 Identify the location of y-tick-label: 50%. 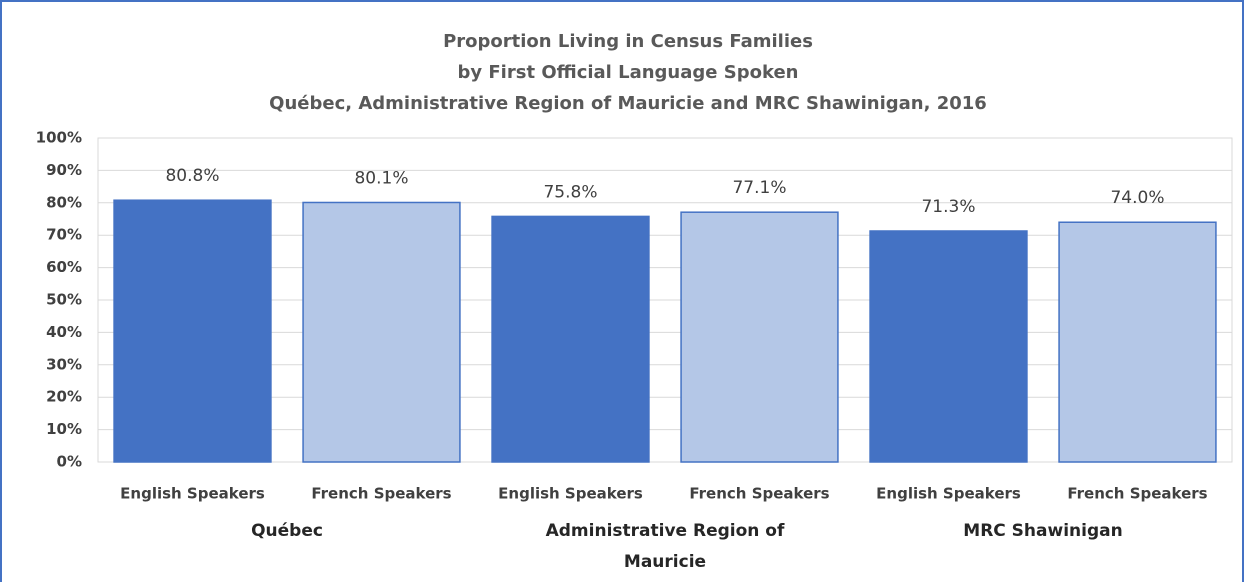
(64, 300).